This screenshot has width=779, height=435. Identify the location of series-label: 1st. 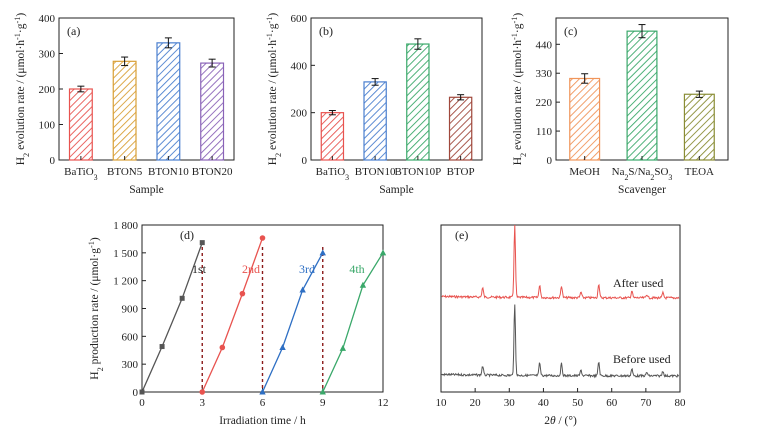
(199, 269).